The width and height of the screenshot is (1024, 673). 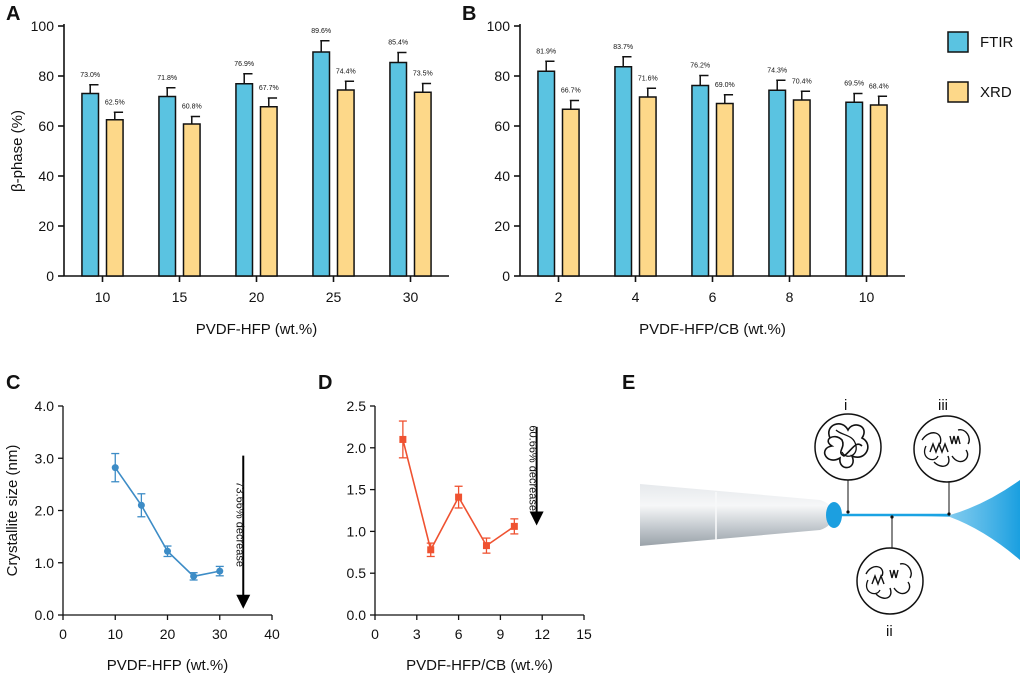 I want to click on panel-letter-c: C, so click(x=13, y=383).